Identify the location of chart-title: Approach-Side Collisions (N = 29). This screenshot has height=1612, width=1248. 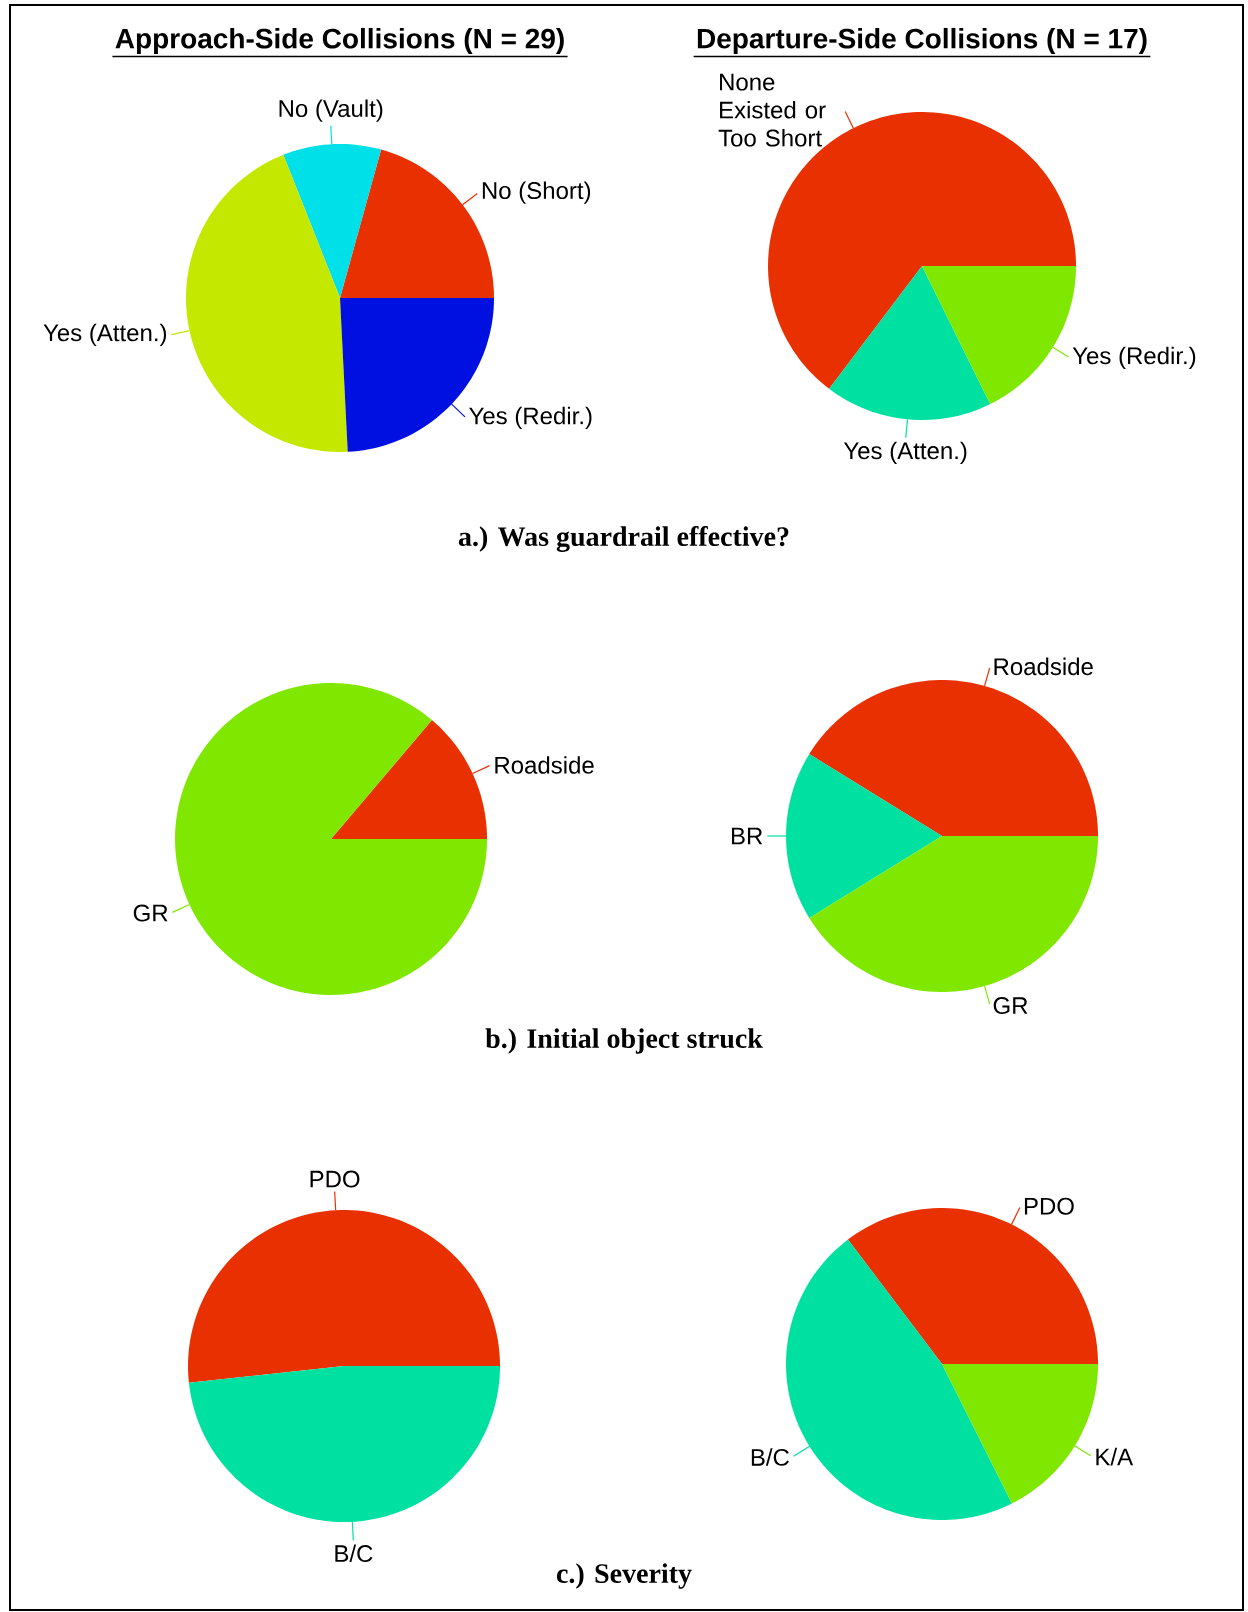
(339, 41).